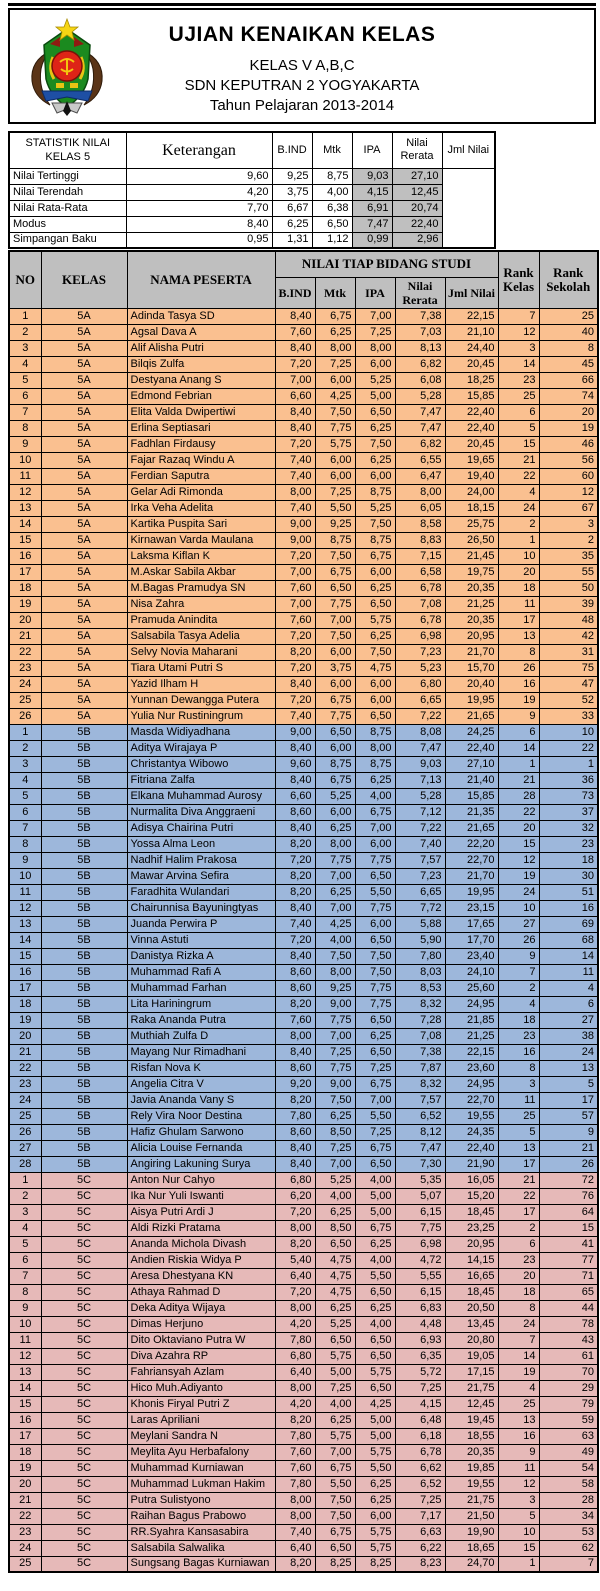 The width and height of the screenshot is (600, 1591). Describe the element at coordinates (335, 588) in the screenshot. I see `cell-score-mtk: 6,50` at that location.